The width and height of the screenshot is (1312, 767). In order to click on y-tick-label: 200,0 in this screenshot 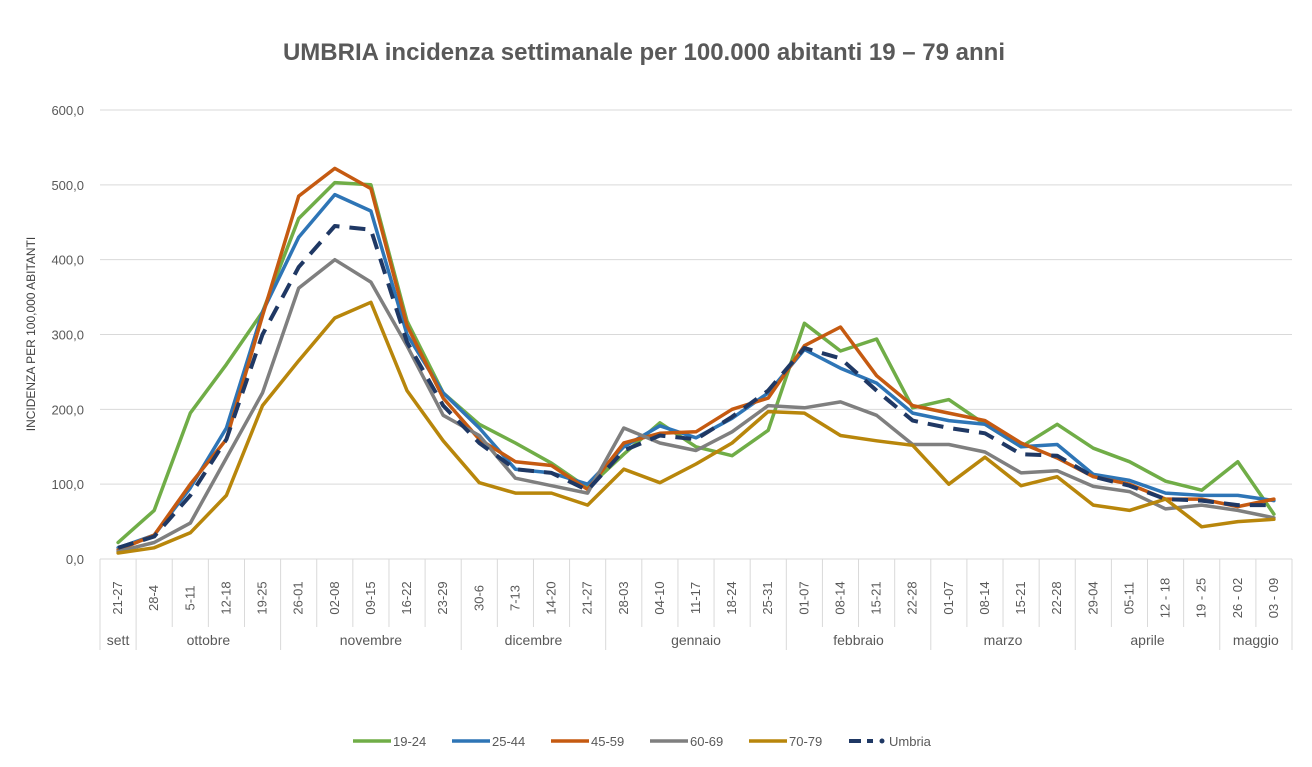, I will do `click(67, 409)`.